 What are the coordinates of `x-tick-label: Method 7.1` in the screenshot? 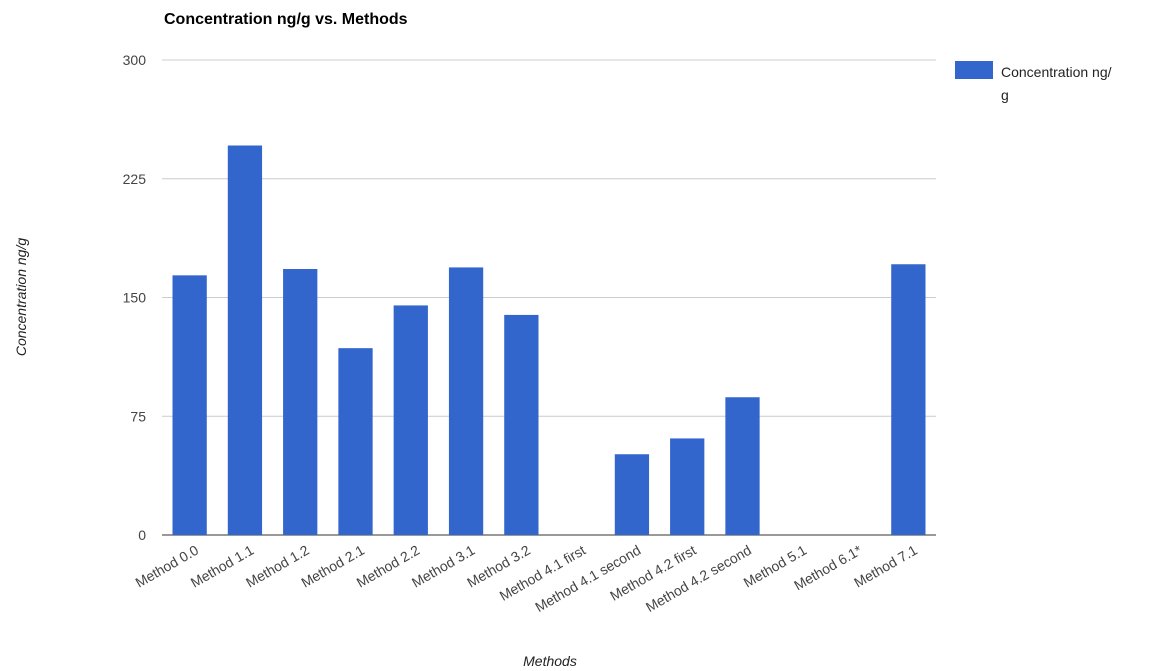 It's located at (885, 566).